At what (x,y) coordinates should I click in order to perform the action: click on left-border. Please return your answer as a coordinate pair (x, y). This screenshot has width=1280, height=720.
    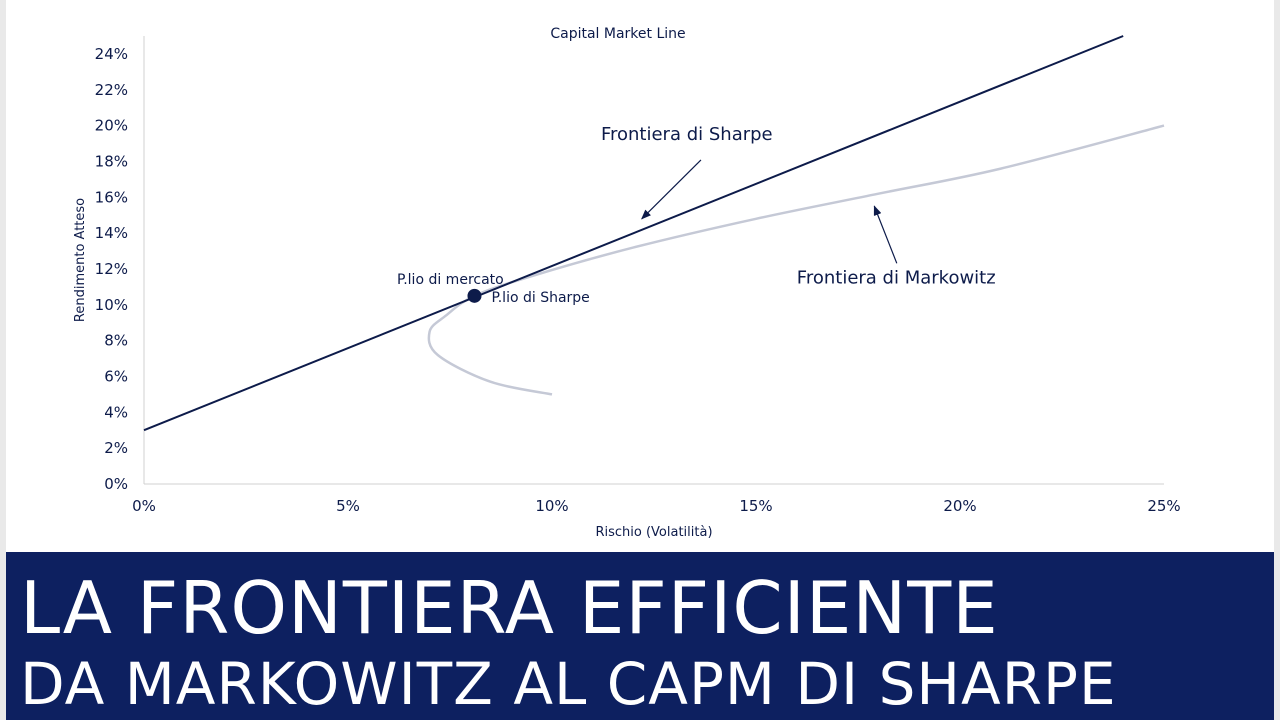
    Looking at the image, I should click on (3, 360).